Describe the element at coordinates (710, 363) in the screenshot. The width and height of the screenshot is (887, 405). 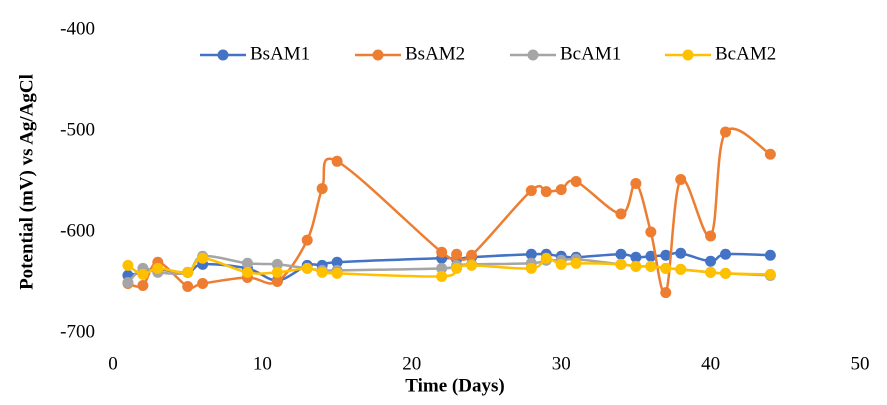
I see `x-tick-label: 40` at that location.